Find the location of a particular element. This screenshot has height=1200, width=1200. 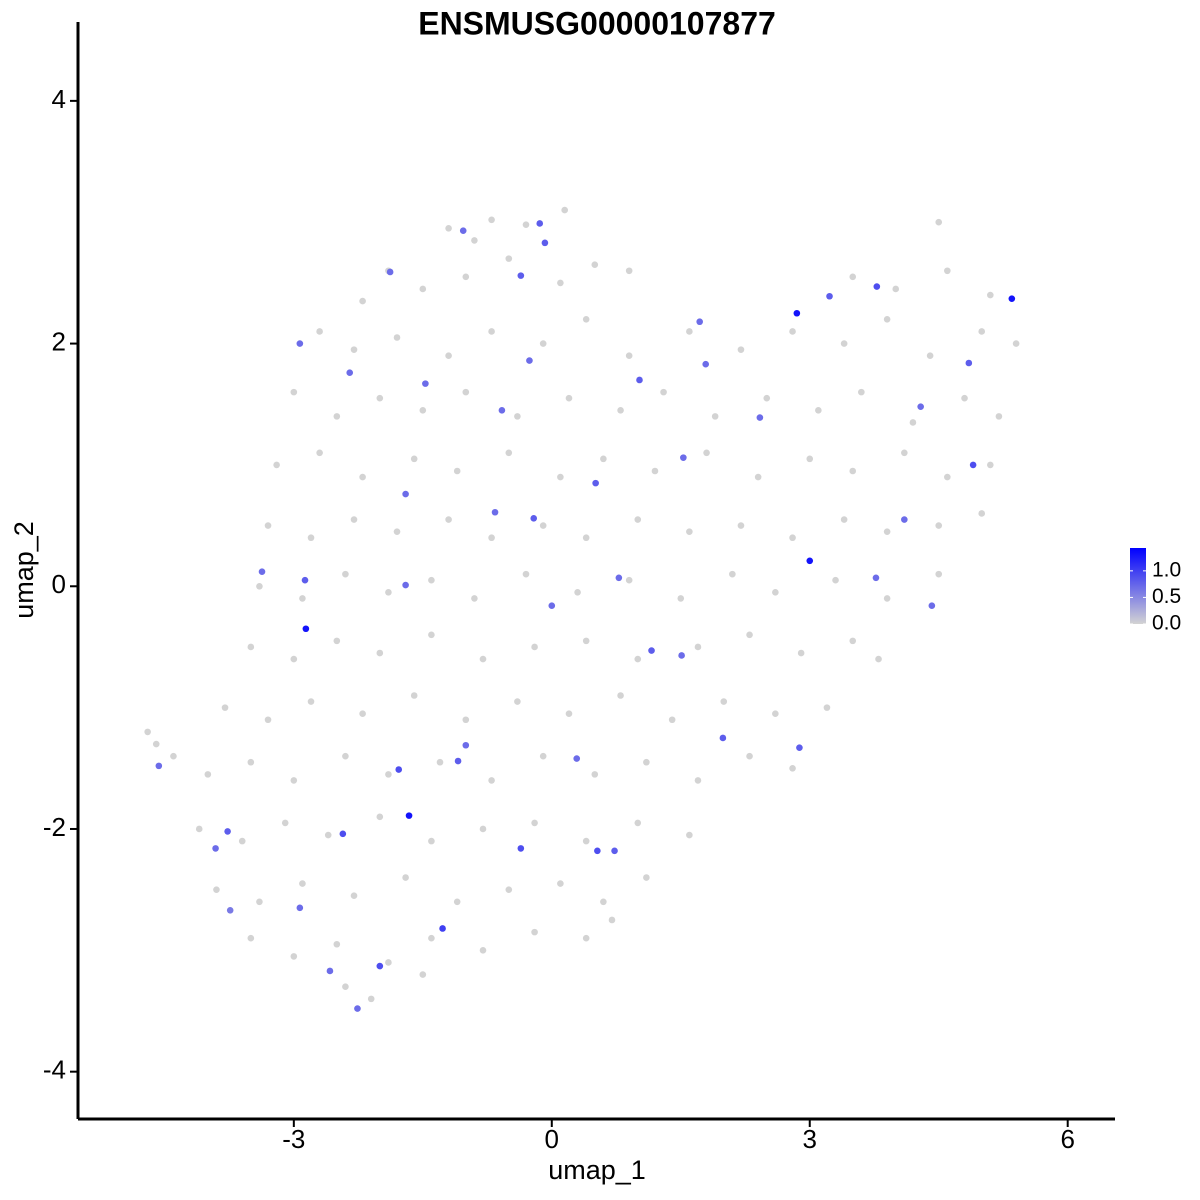

y-tick-label: 0 is located at coordinates (59, 584).